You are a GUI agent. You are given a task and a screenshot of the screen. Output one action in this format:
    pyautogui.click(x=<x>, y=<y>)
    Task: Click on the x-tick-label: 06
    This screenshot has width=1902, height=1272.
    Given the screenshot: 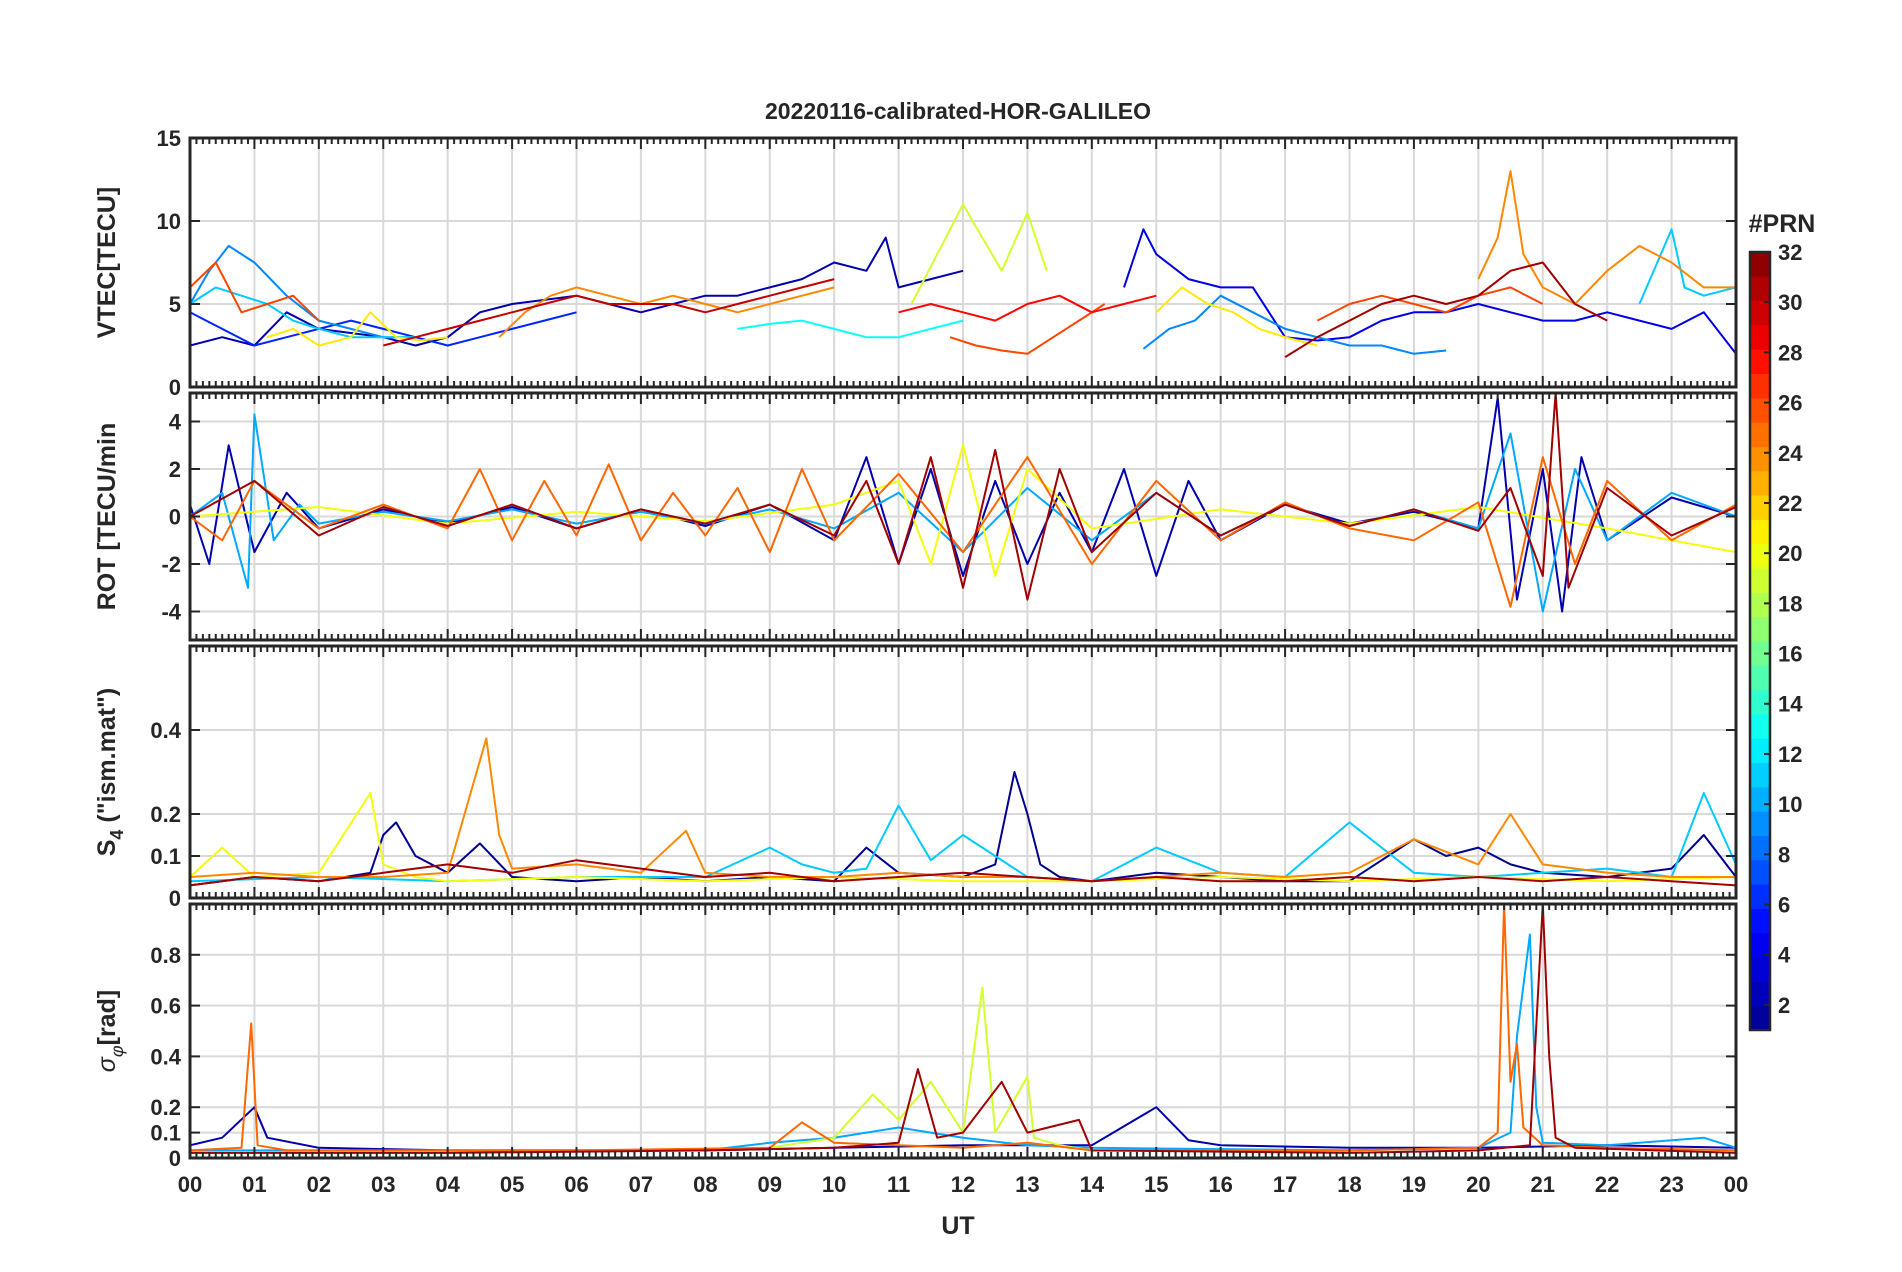 What is the action you would take?
    pyautogui.click(x=576, y=1184)
    